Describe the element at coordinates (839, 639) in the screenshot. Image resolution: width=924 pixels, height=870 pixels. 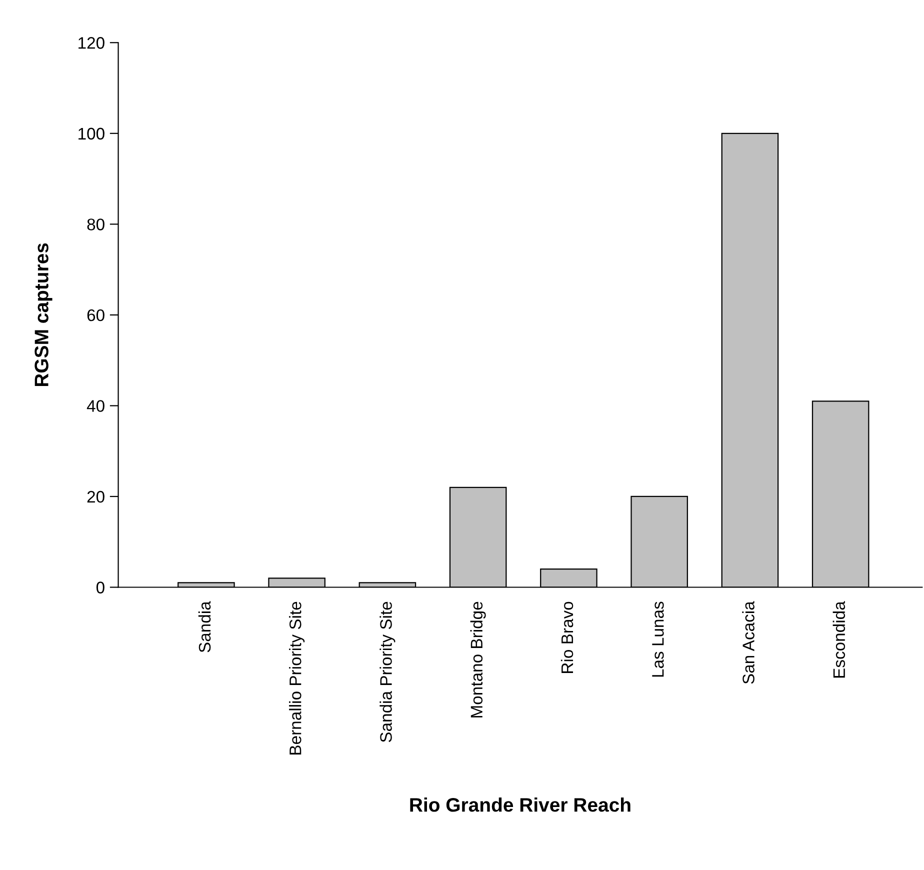
I see `x-tick-label: Escondida` at that location.